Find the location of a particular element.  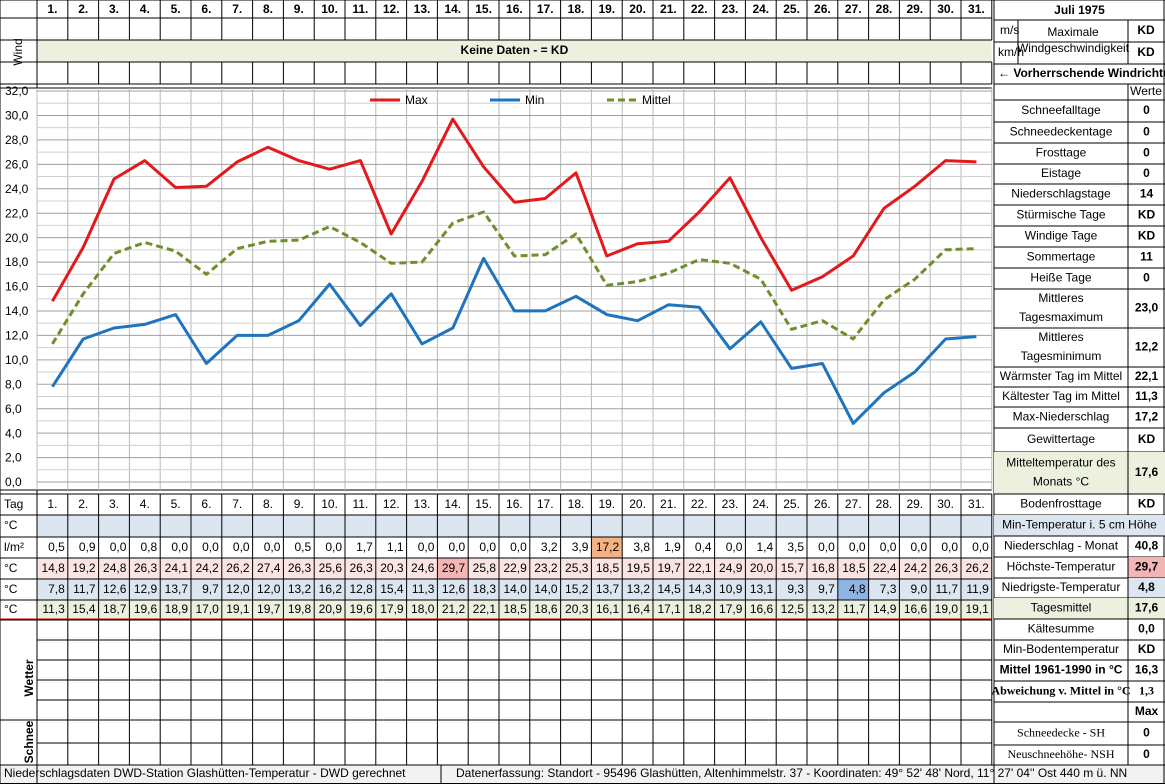

day-label: 8. is located at coordinates (268, 504).